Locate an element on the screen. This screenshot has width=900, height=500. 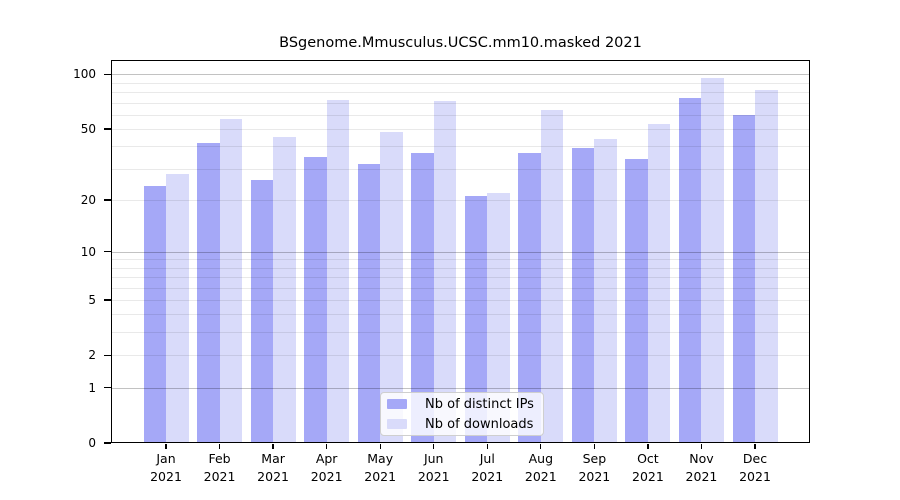
legend-item-downloads: Nb of downloads is located at coordinates (465, 424).